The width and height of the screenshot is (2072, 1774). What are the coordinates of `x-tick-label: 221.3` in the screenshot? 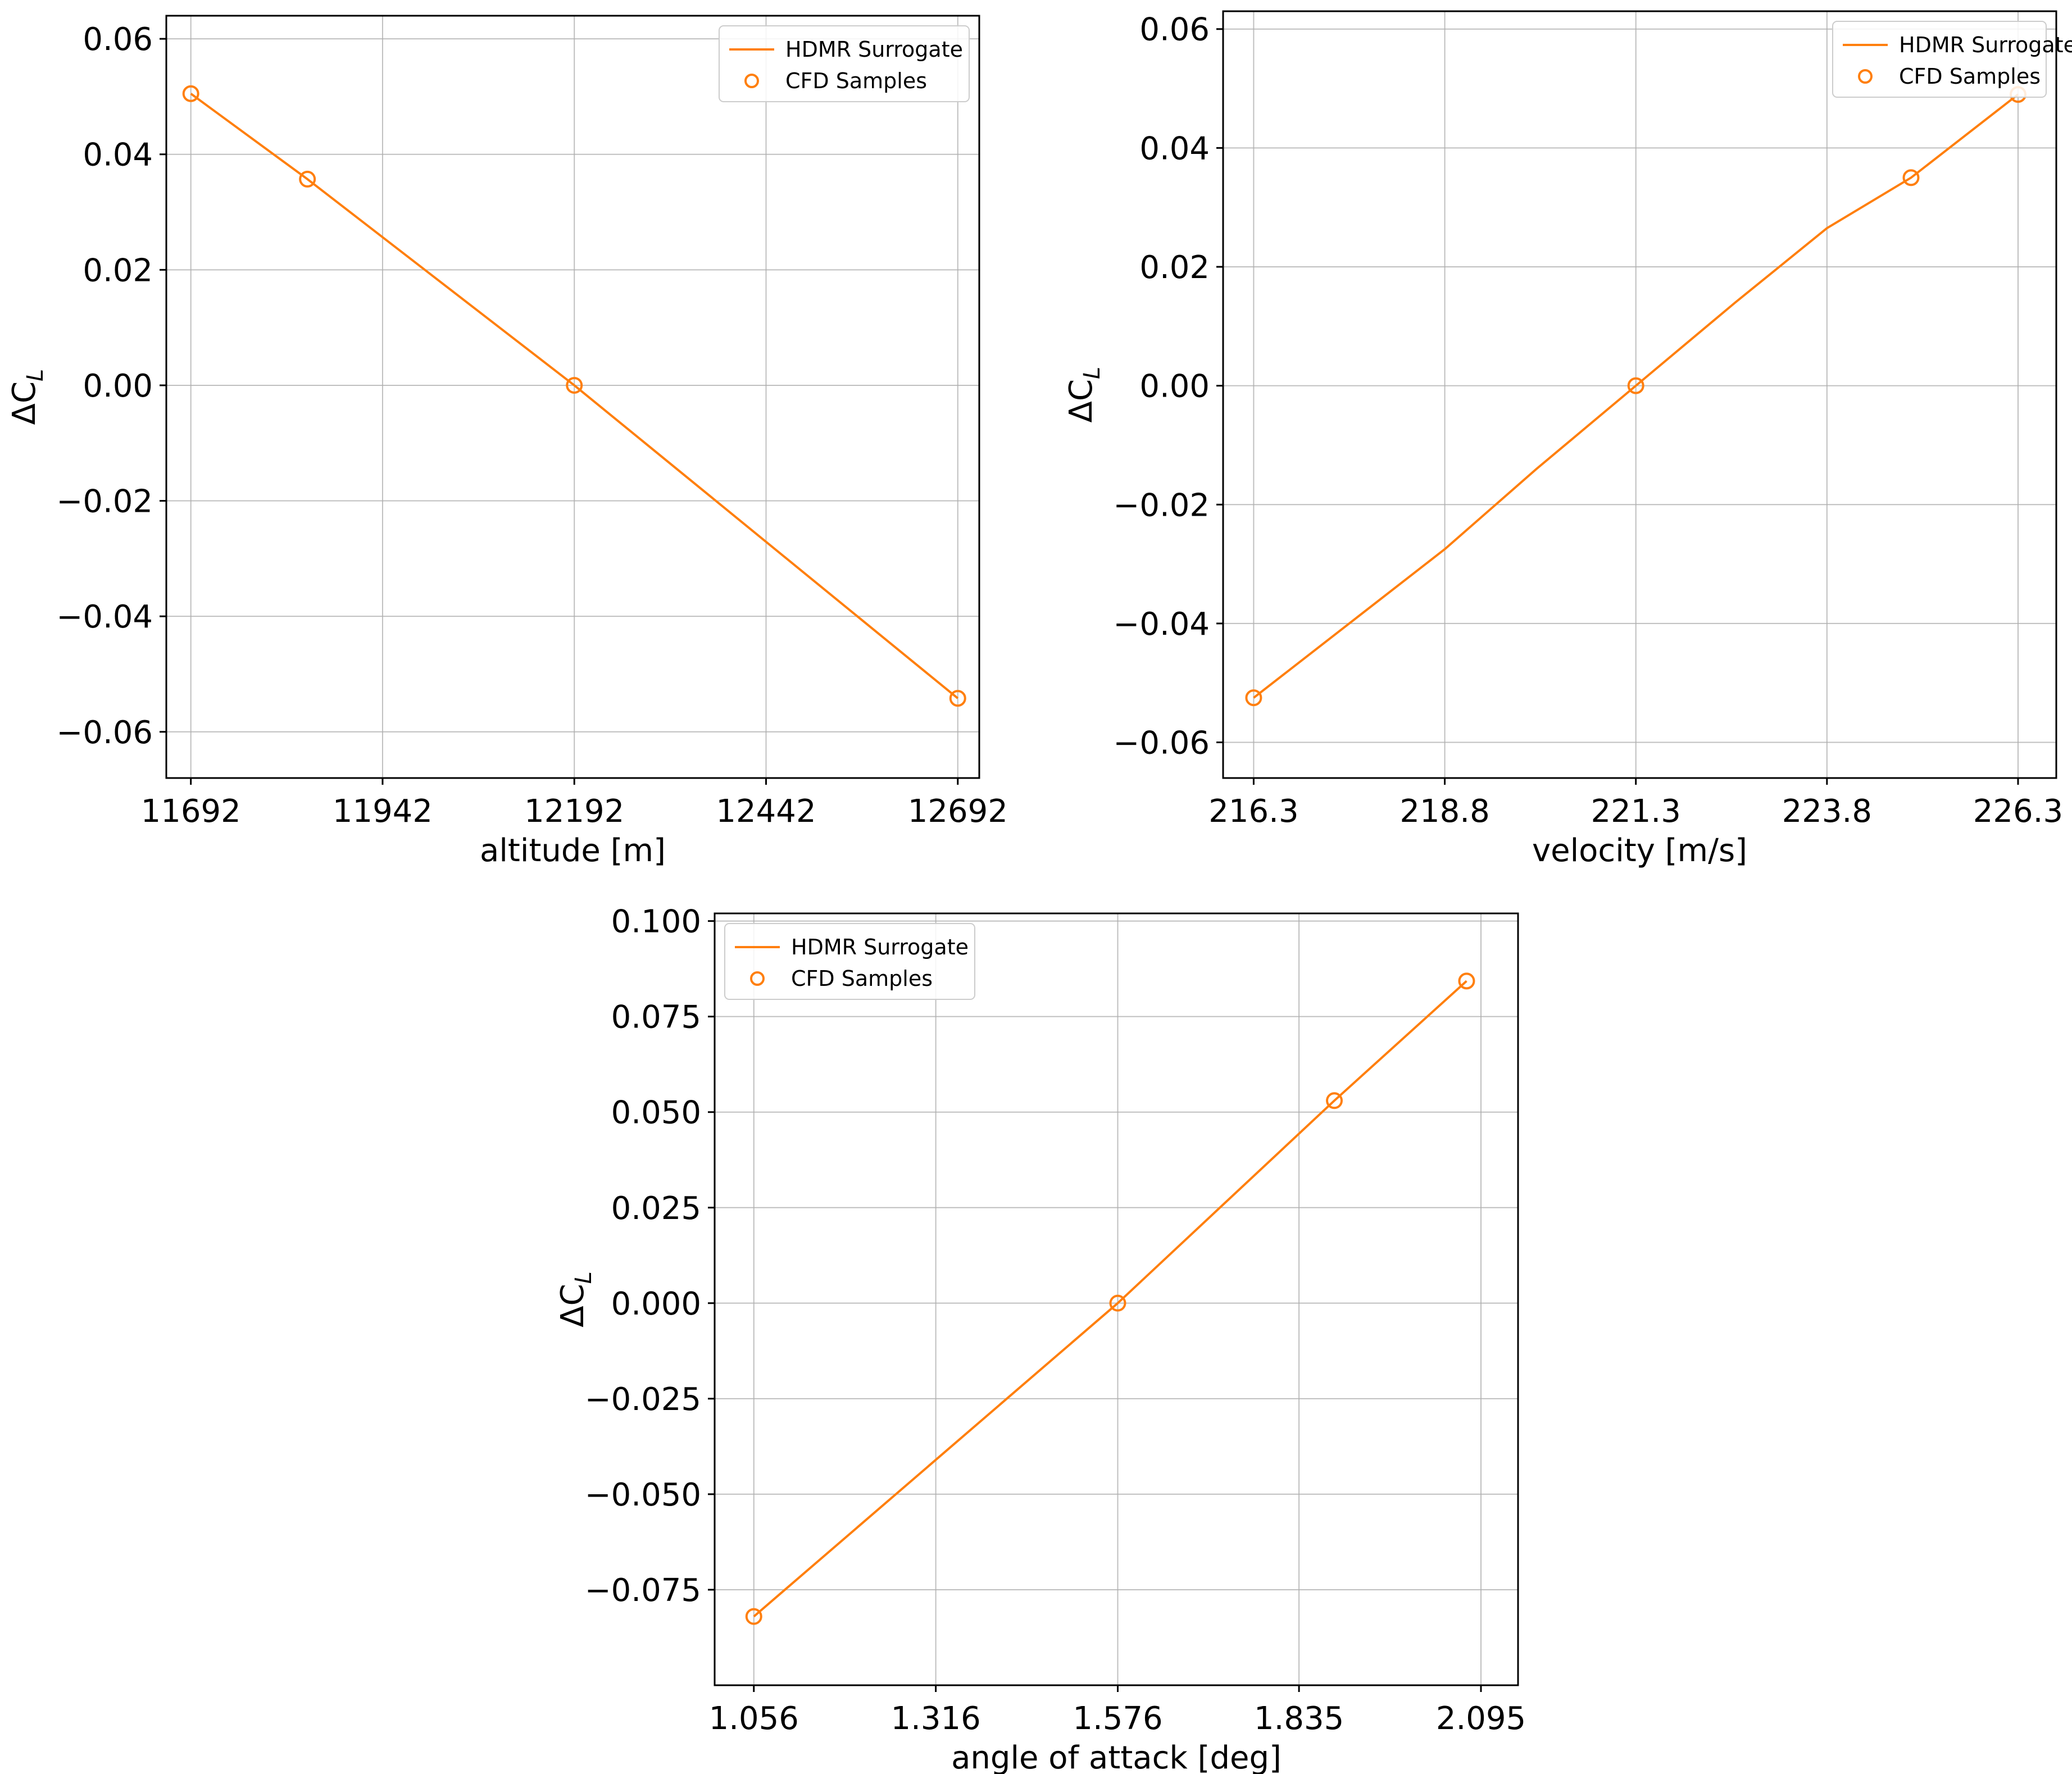 It's located at (1636, 812).